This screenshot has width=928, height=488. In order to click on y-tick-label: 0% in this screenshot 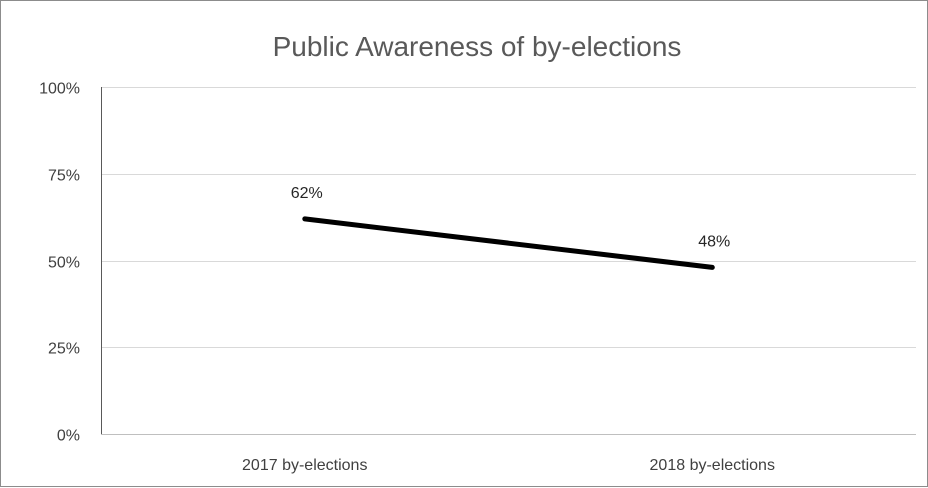, I will do `click(68, 436)`.